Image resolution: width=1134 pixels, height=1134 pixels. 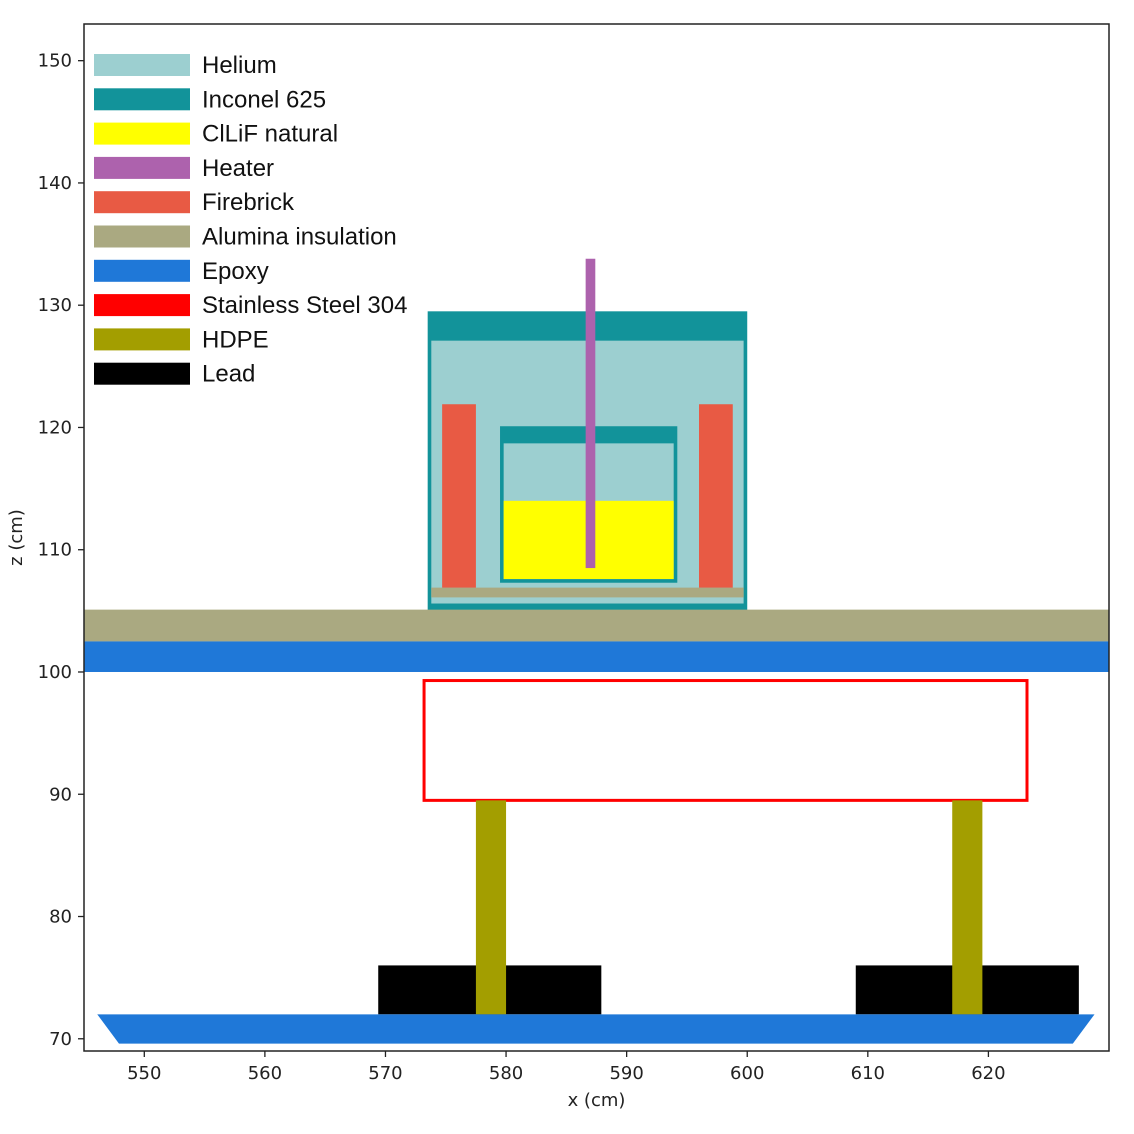 I want to click on x-axis-label: x (cm), so click(x=597, y=1100).